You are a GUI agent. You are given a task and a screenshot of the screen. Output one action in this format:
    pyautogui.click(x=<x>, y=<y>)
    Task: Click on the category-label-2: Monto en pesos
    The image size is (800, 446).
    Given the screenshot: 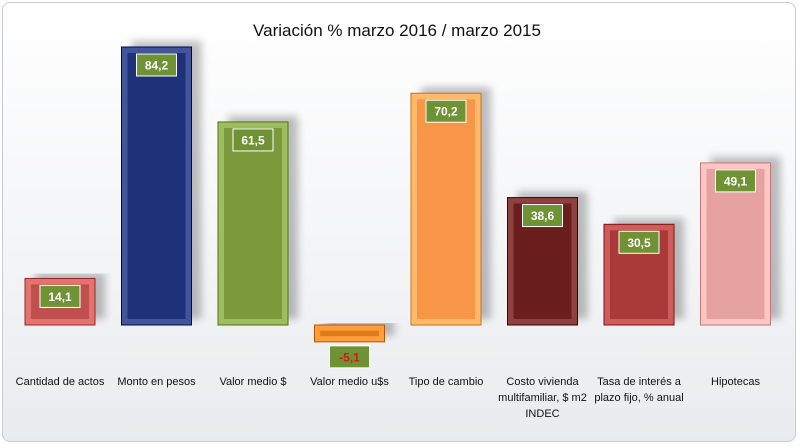 What is the action you would take?
    pyautogui.click(x=156, y=382)
    